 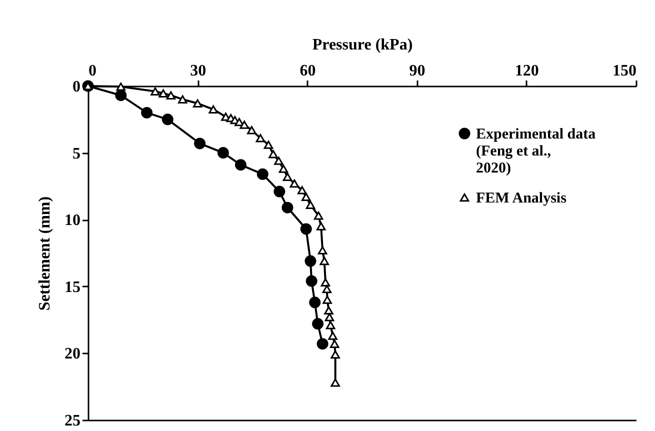 I want to click on x-tick-label: 90, so click(x=417, y=71).